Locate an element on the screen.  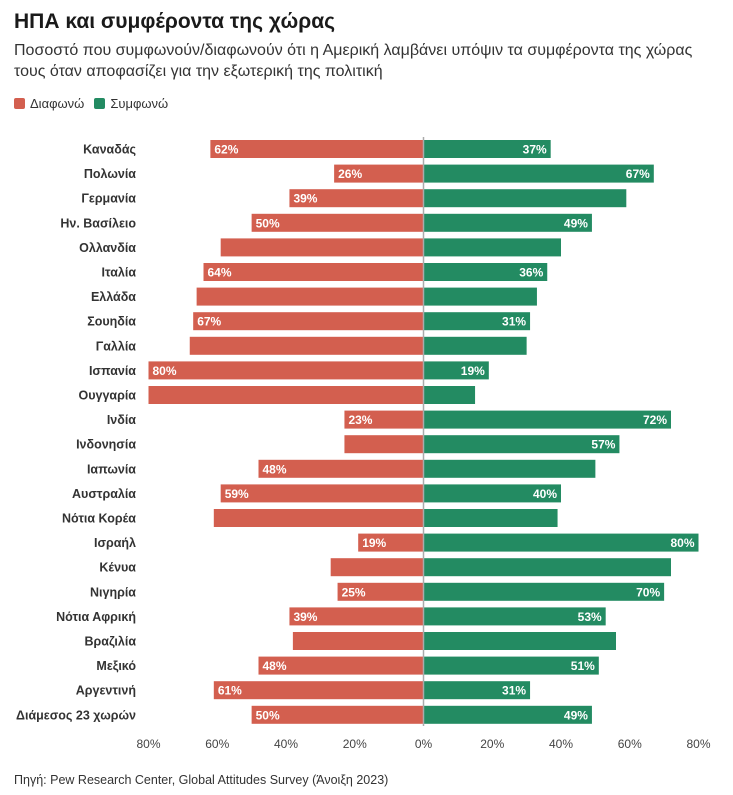
data-label-disagree: 23% is located at coordinates (360, 420).